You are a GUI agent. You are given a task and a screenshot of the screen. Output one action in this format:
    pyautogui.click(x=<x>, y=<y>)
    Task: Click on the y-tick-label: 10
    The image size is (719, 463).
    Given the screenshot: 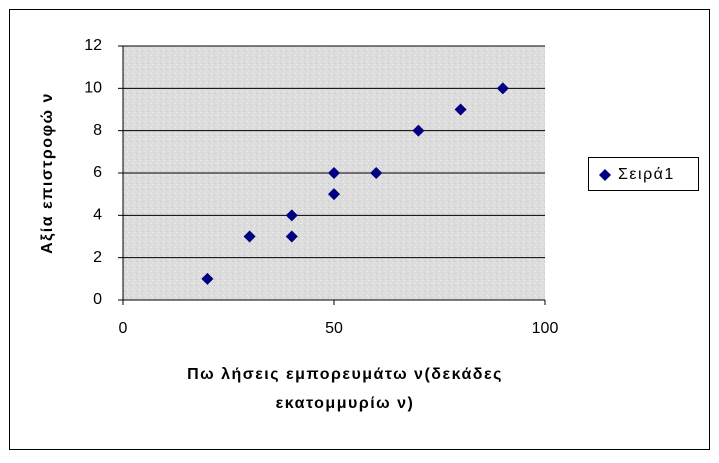 What is the action you would take?
    pyautogui.click(x=93, y=88)
    